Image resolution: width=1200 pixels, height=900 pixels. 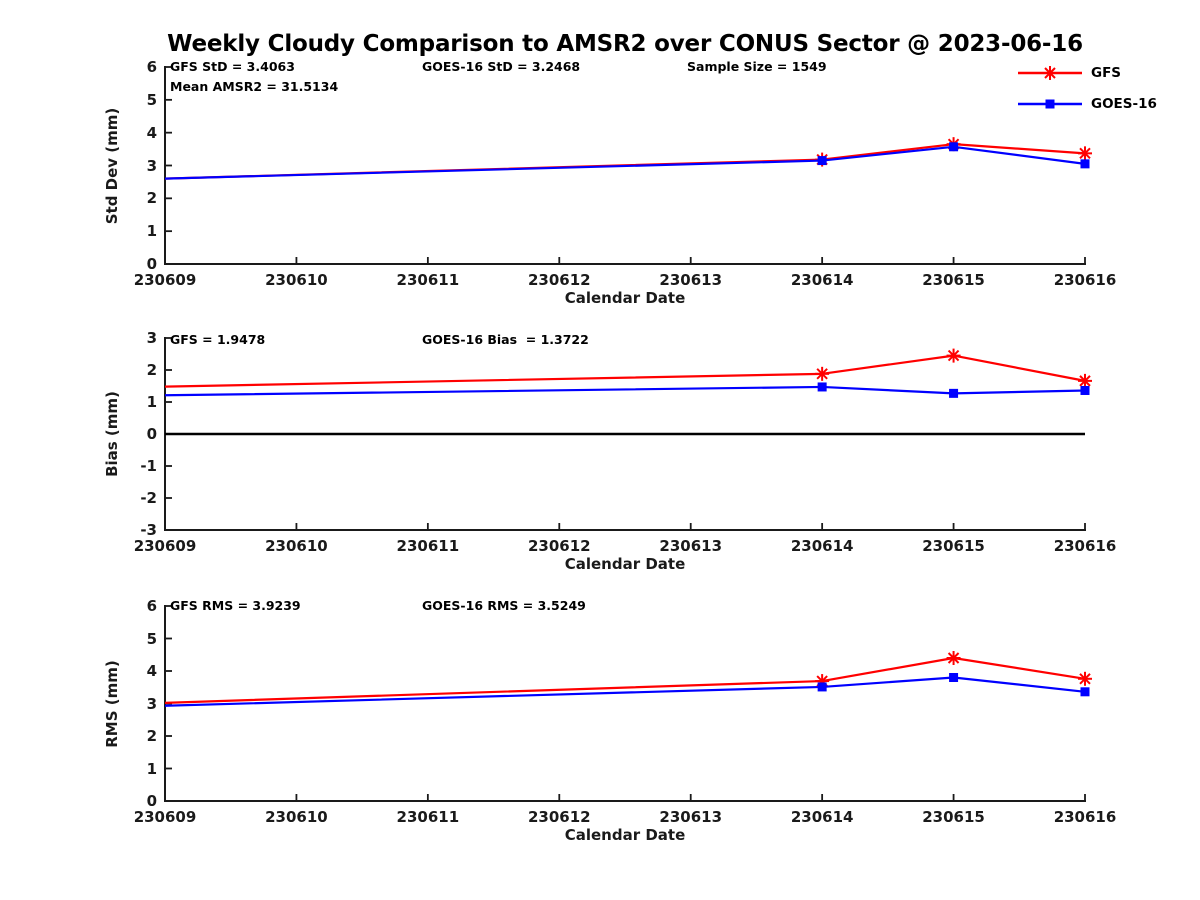 I want to click on x-axis-label-bias: Calendar Date, so click(x=625, y=564).